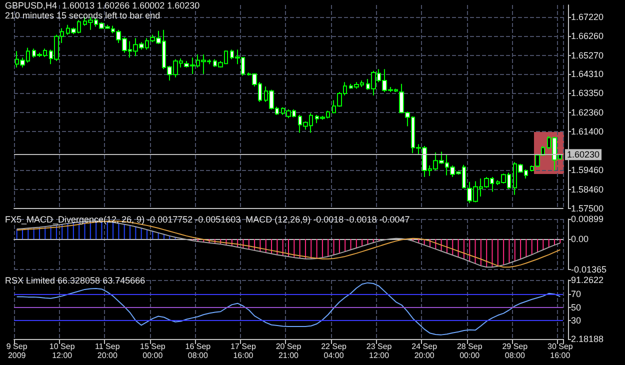 The height and width of the screenshot is (365, 625). Describe the element at coordinates (243, 351) in the screenshot. I see `x-tick-label: 17 Sep 16:00` at that location.